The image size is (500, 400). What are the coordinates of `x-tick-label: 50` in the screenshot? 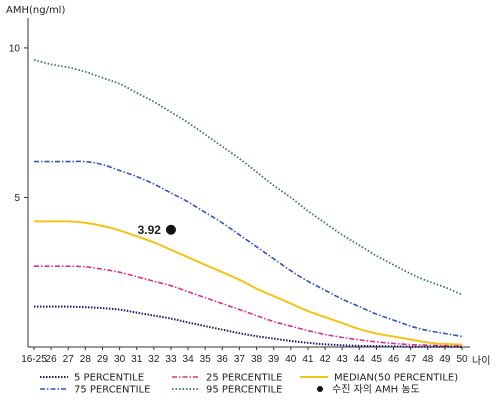 It's located at (462, 359).